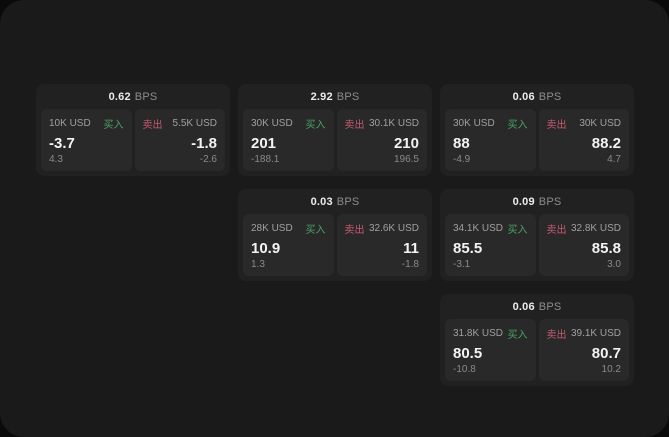  What do you see at coordinates (119, 96) in the screenshot?
I see `spread-bps-value: 0.62` at bounding box center [119, 96].